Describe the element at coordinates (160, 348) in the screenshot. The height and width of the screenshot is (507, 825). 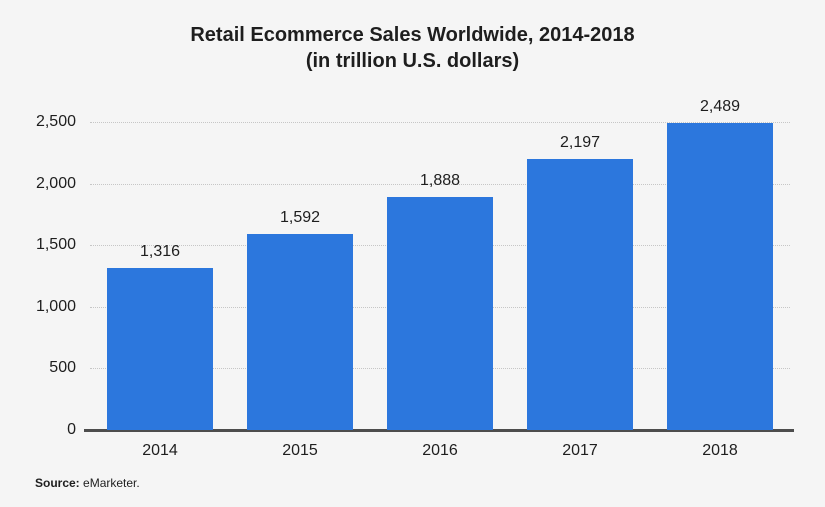
I see `bar-2014` at that location.